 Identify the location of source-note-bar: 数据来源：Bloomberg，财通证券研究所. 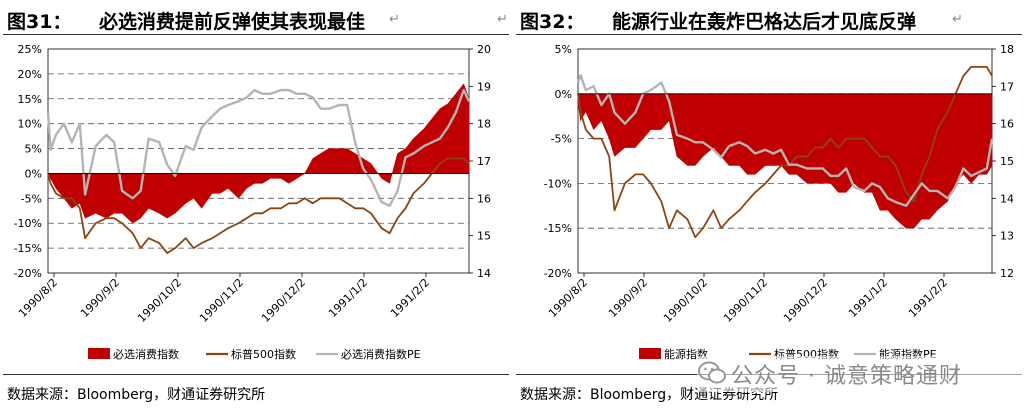
(256, 391).